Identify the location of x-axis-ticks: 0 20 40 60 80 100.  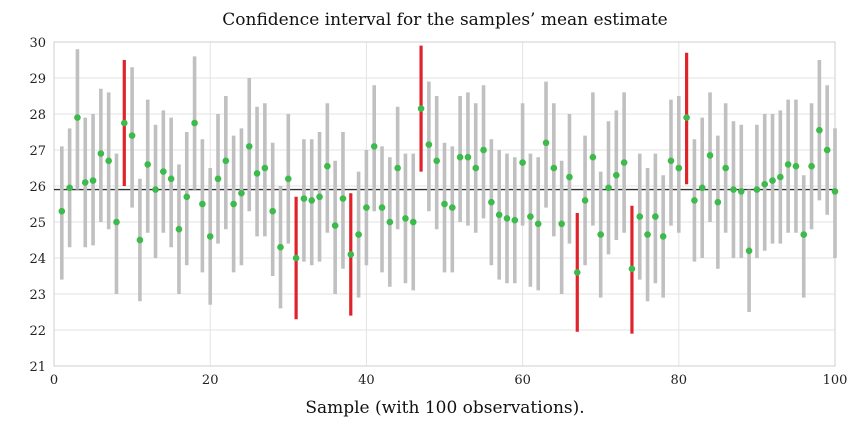
(449, 380).